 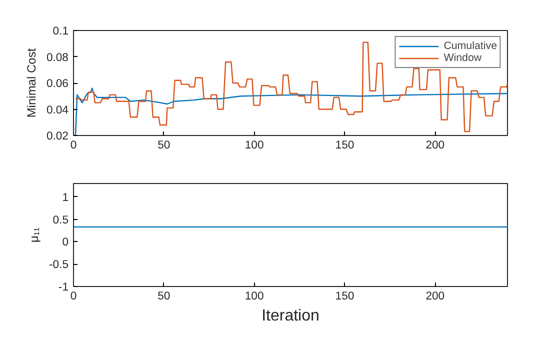 I want to click on y-tick-label: 0.08, so click(x=57, y=58).